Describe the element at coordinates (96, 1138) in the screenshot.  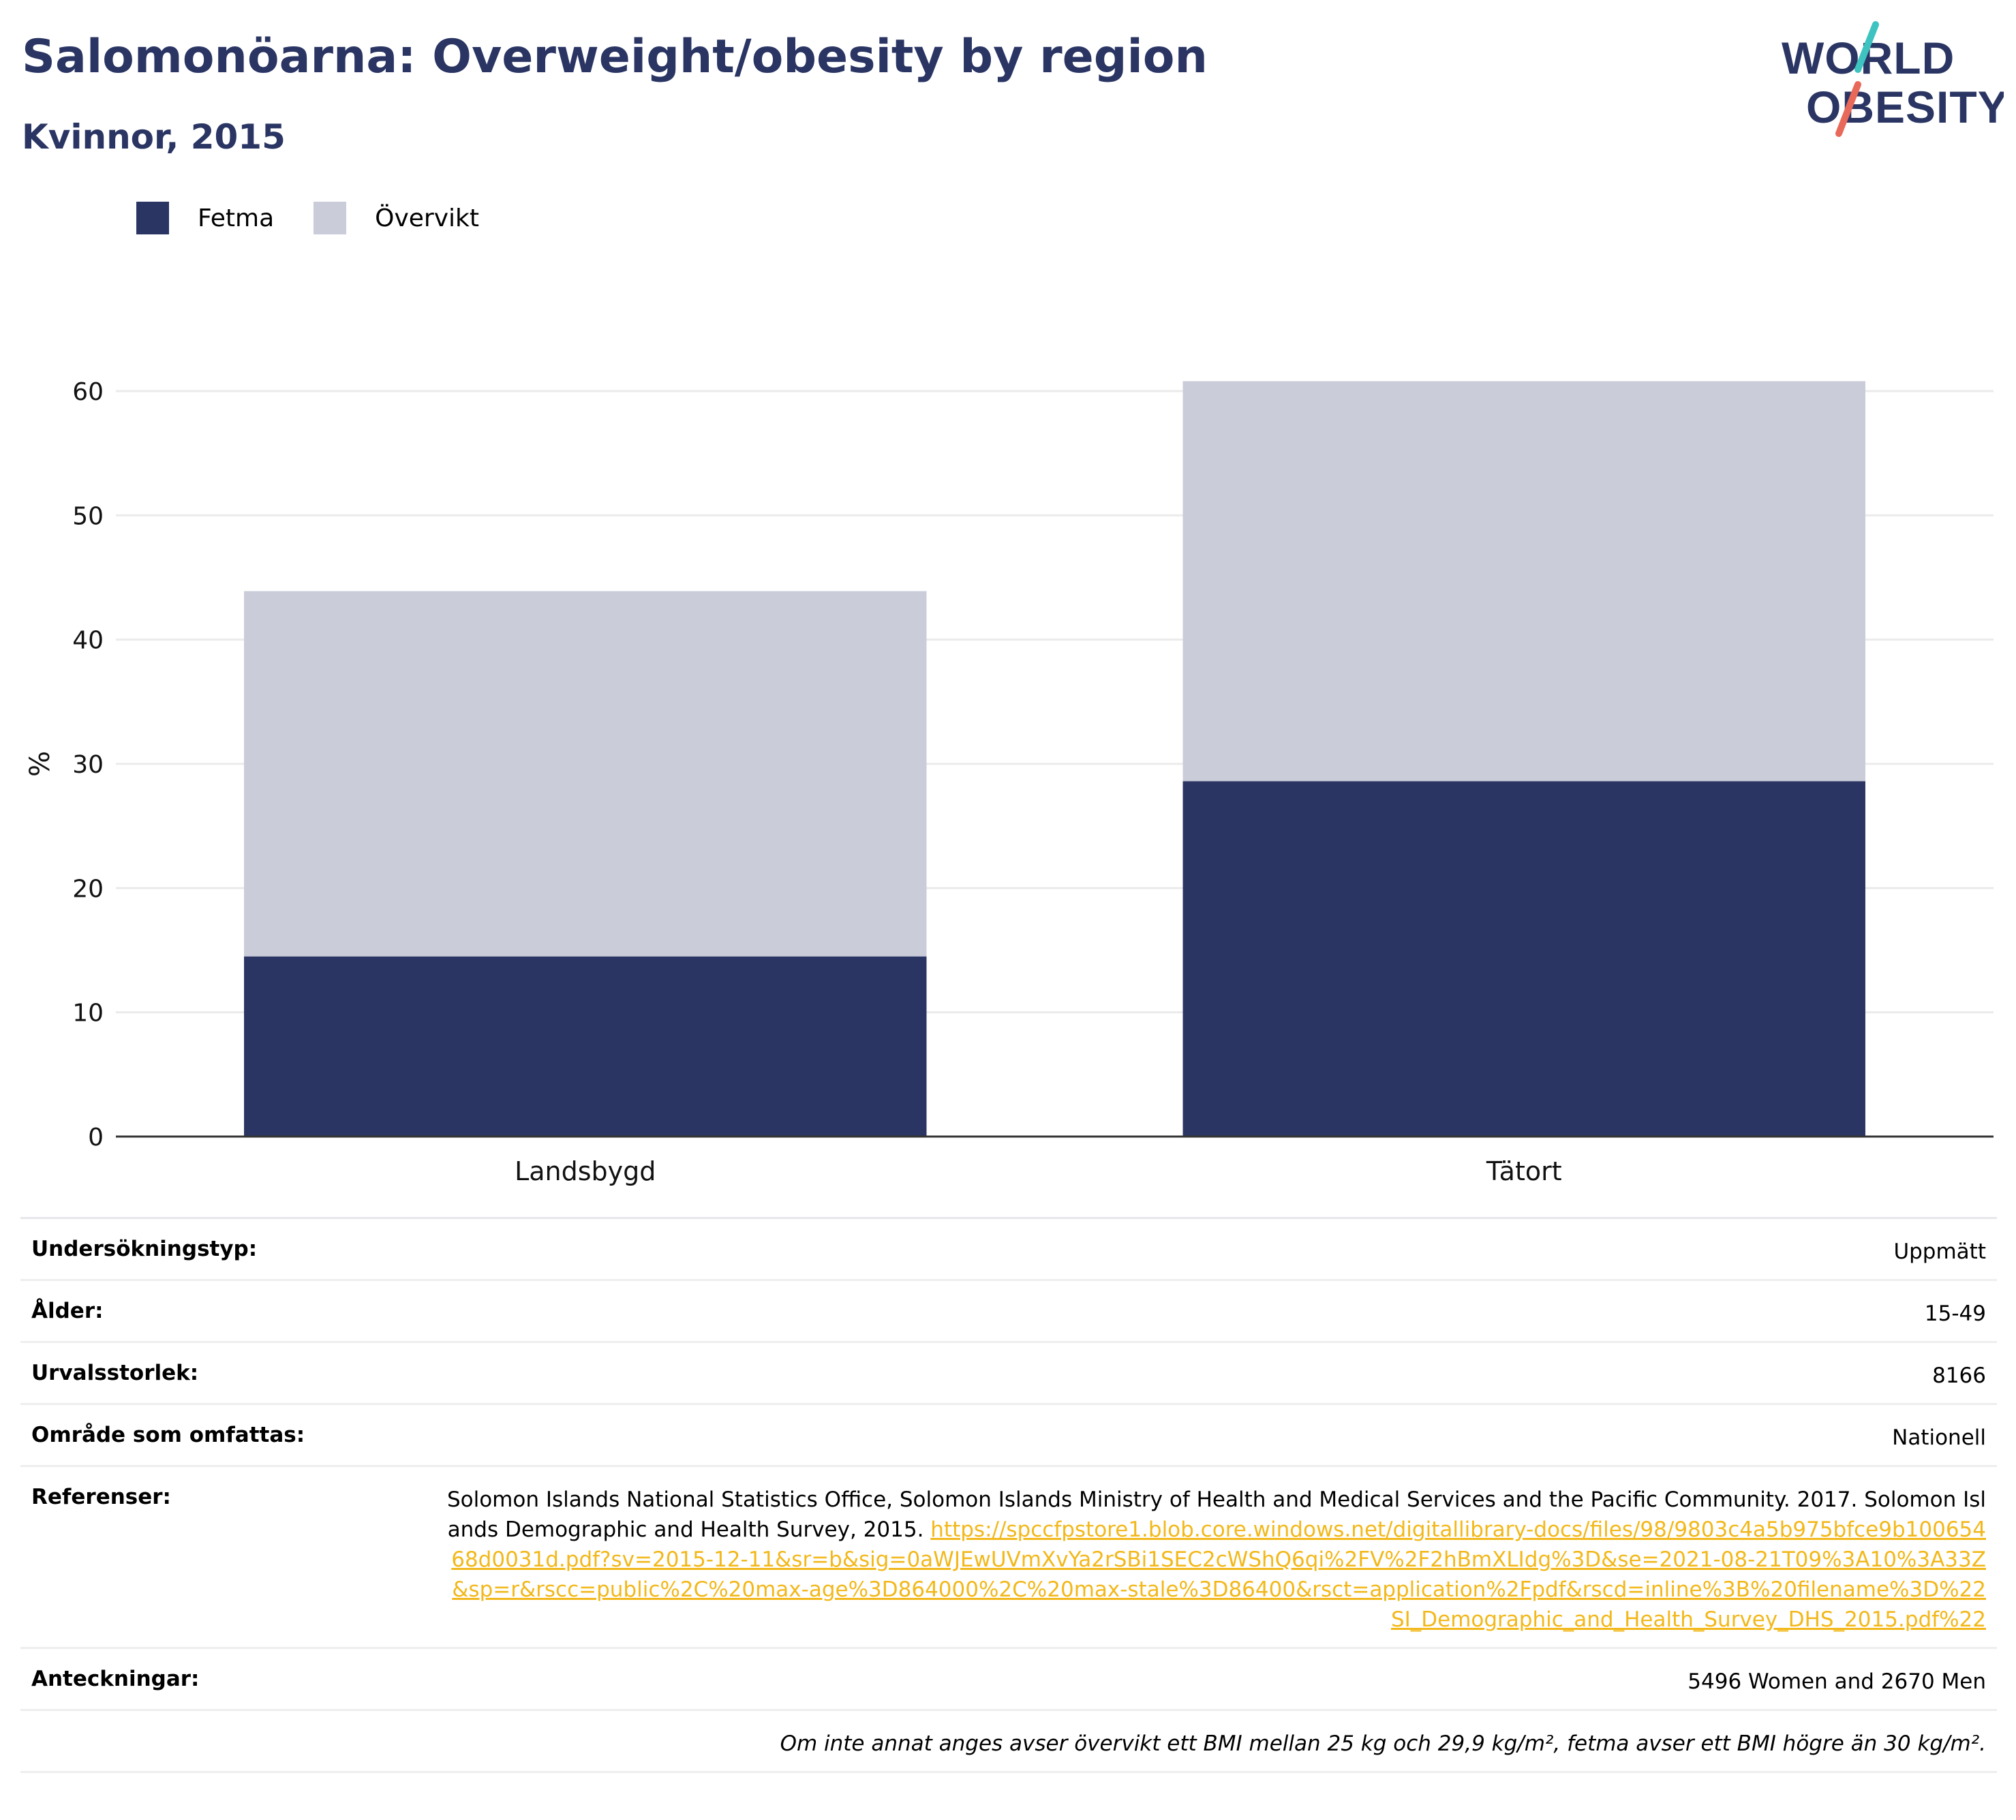
I see `y-tick-label: 0` at that location.